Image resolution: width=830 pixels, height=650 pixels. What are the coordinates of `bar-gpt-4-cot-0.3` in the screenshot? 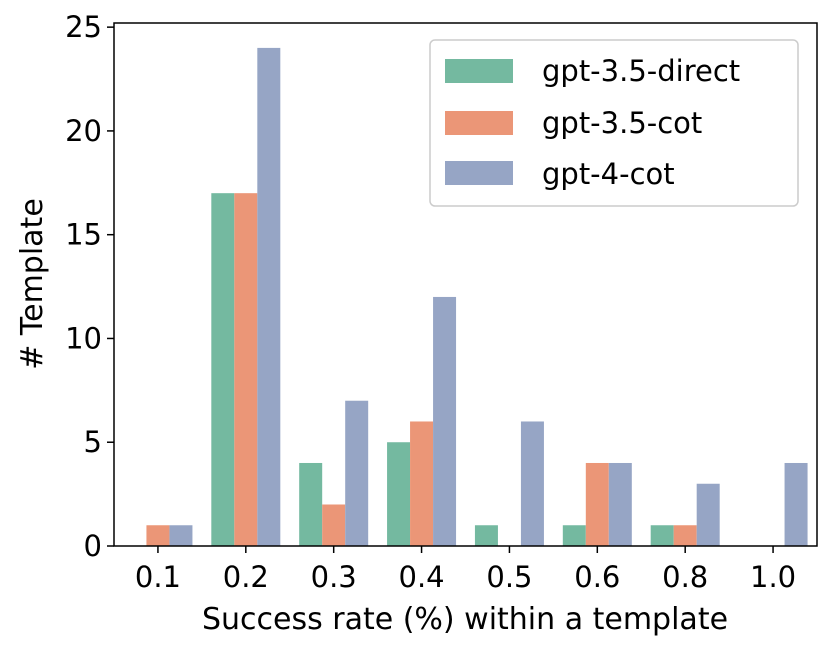 It's located at (357, 473).